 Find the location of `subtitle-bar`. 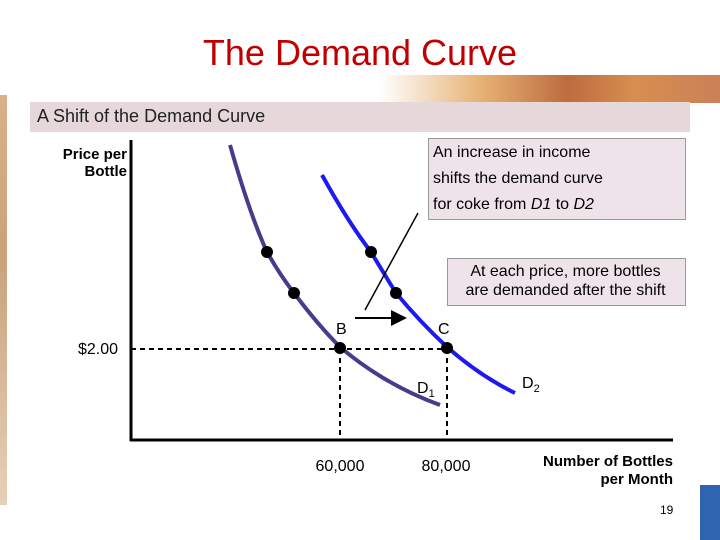

subtitle-bar is located at coordinates (360, 117).